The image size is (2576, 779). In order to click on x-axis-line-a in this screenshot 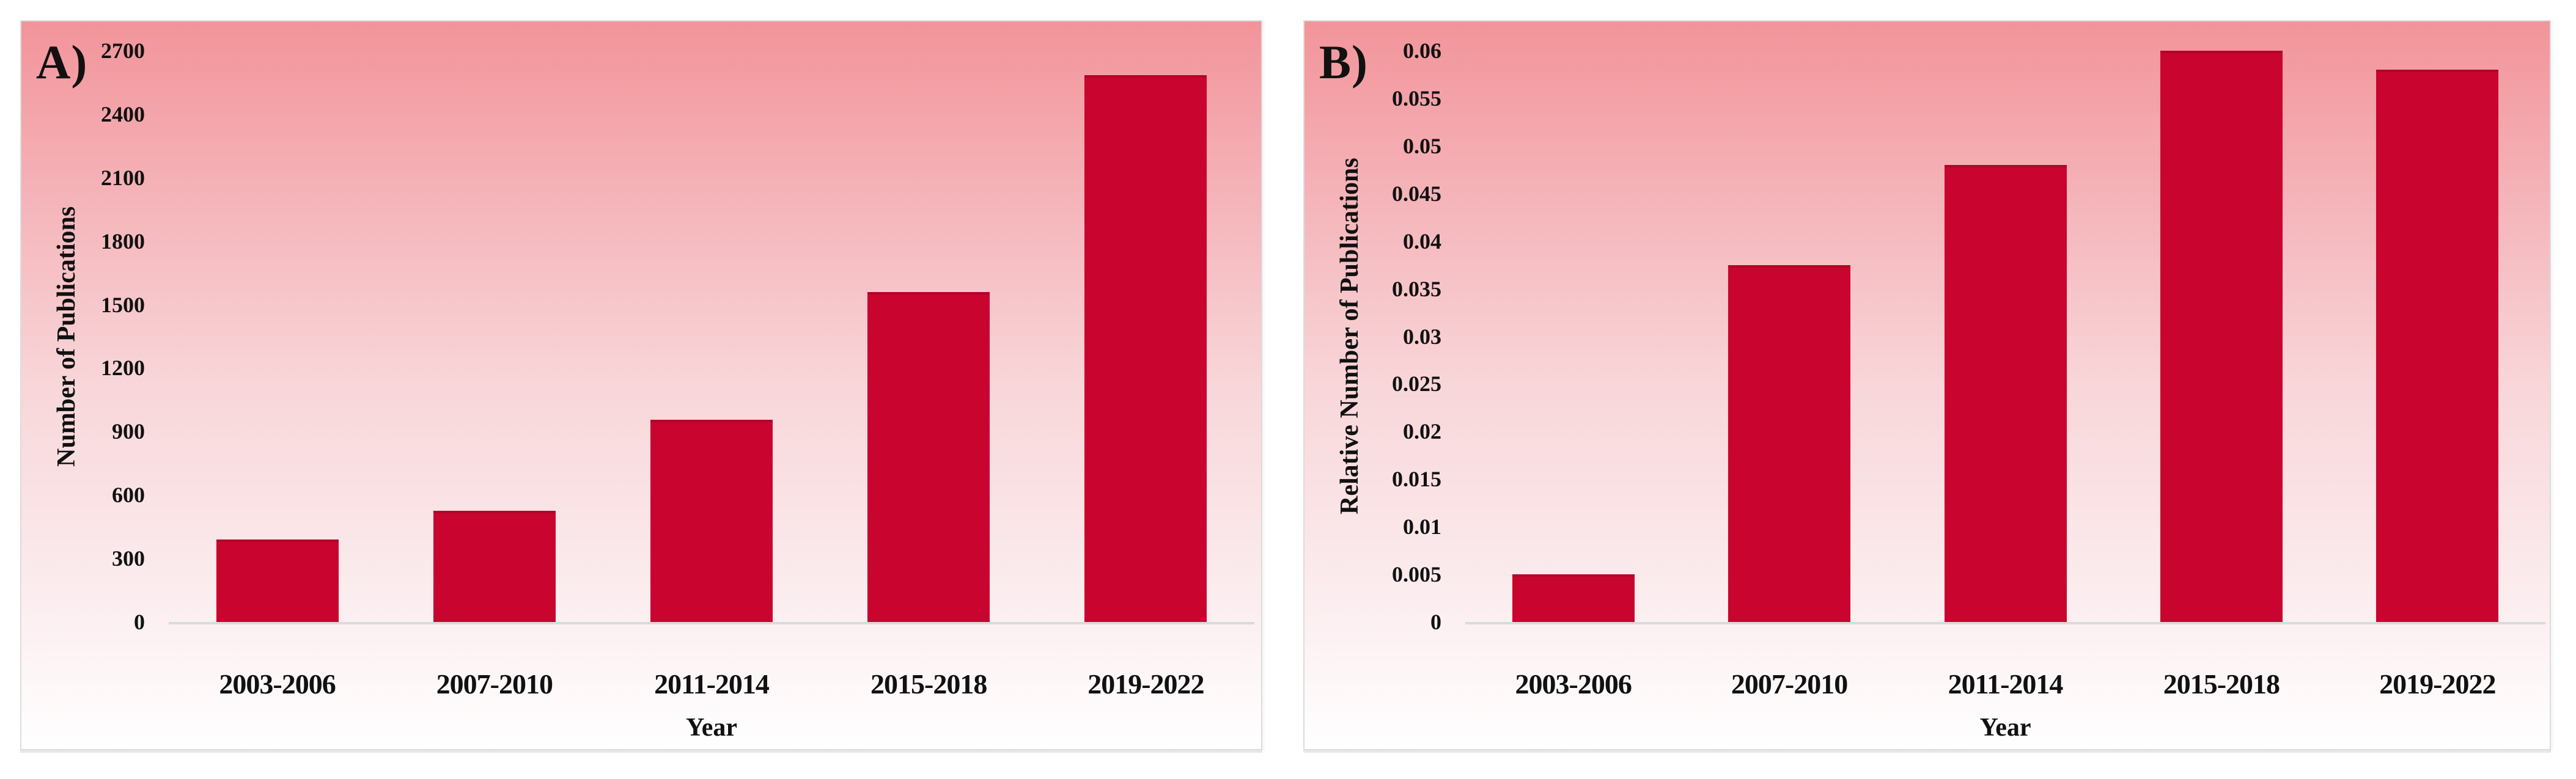, I will do `click(712, 623)`.